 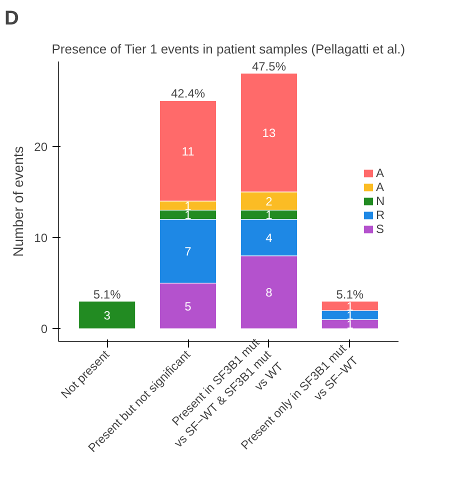 I want to click on data-label: 11, so click(x=188, y=151).